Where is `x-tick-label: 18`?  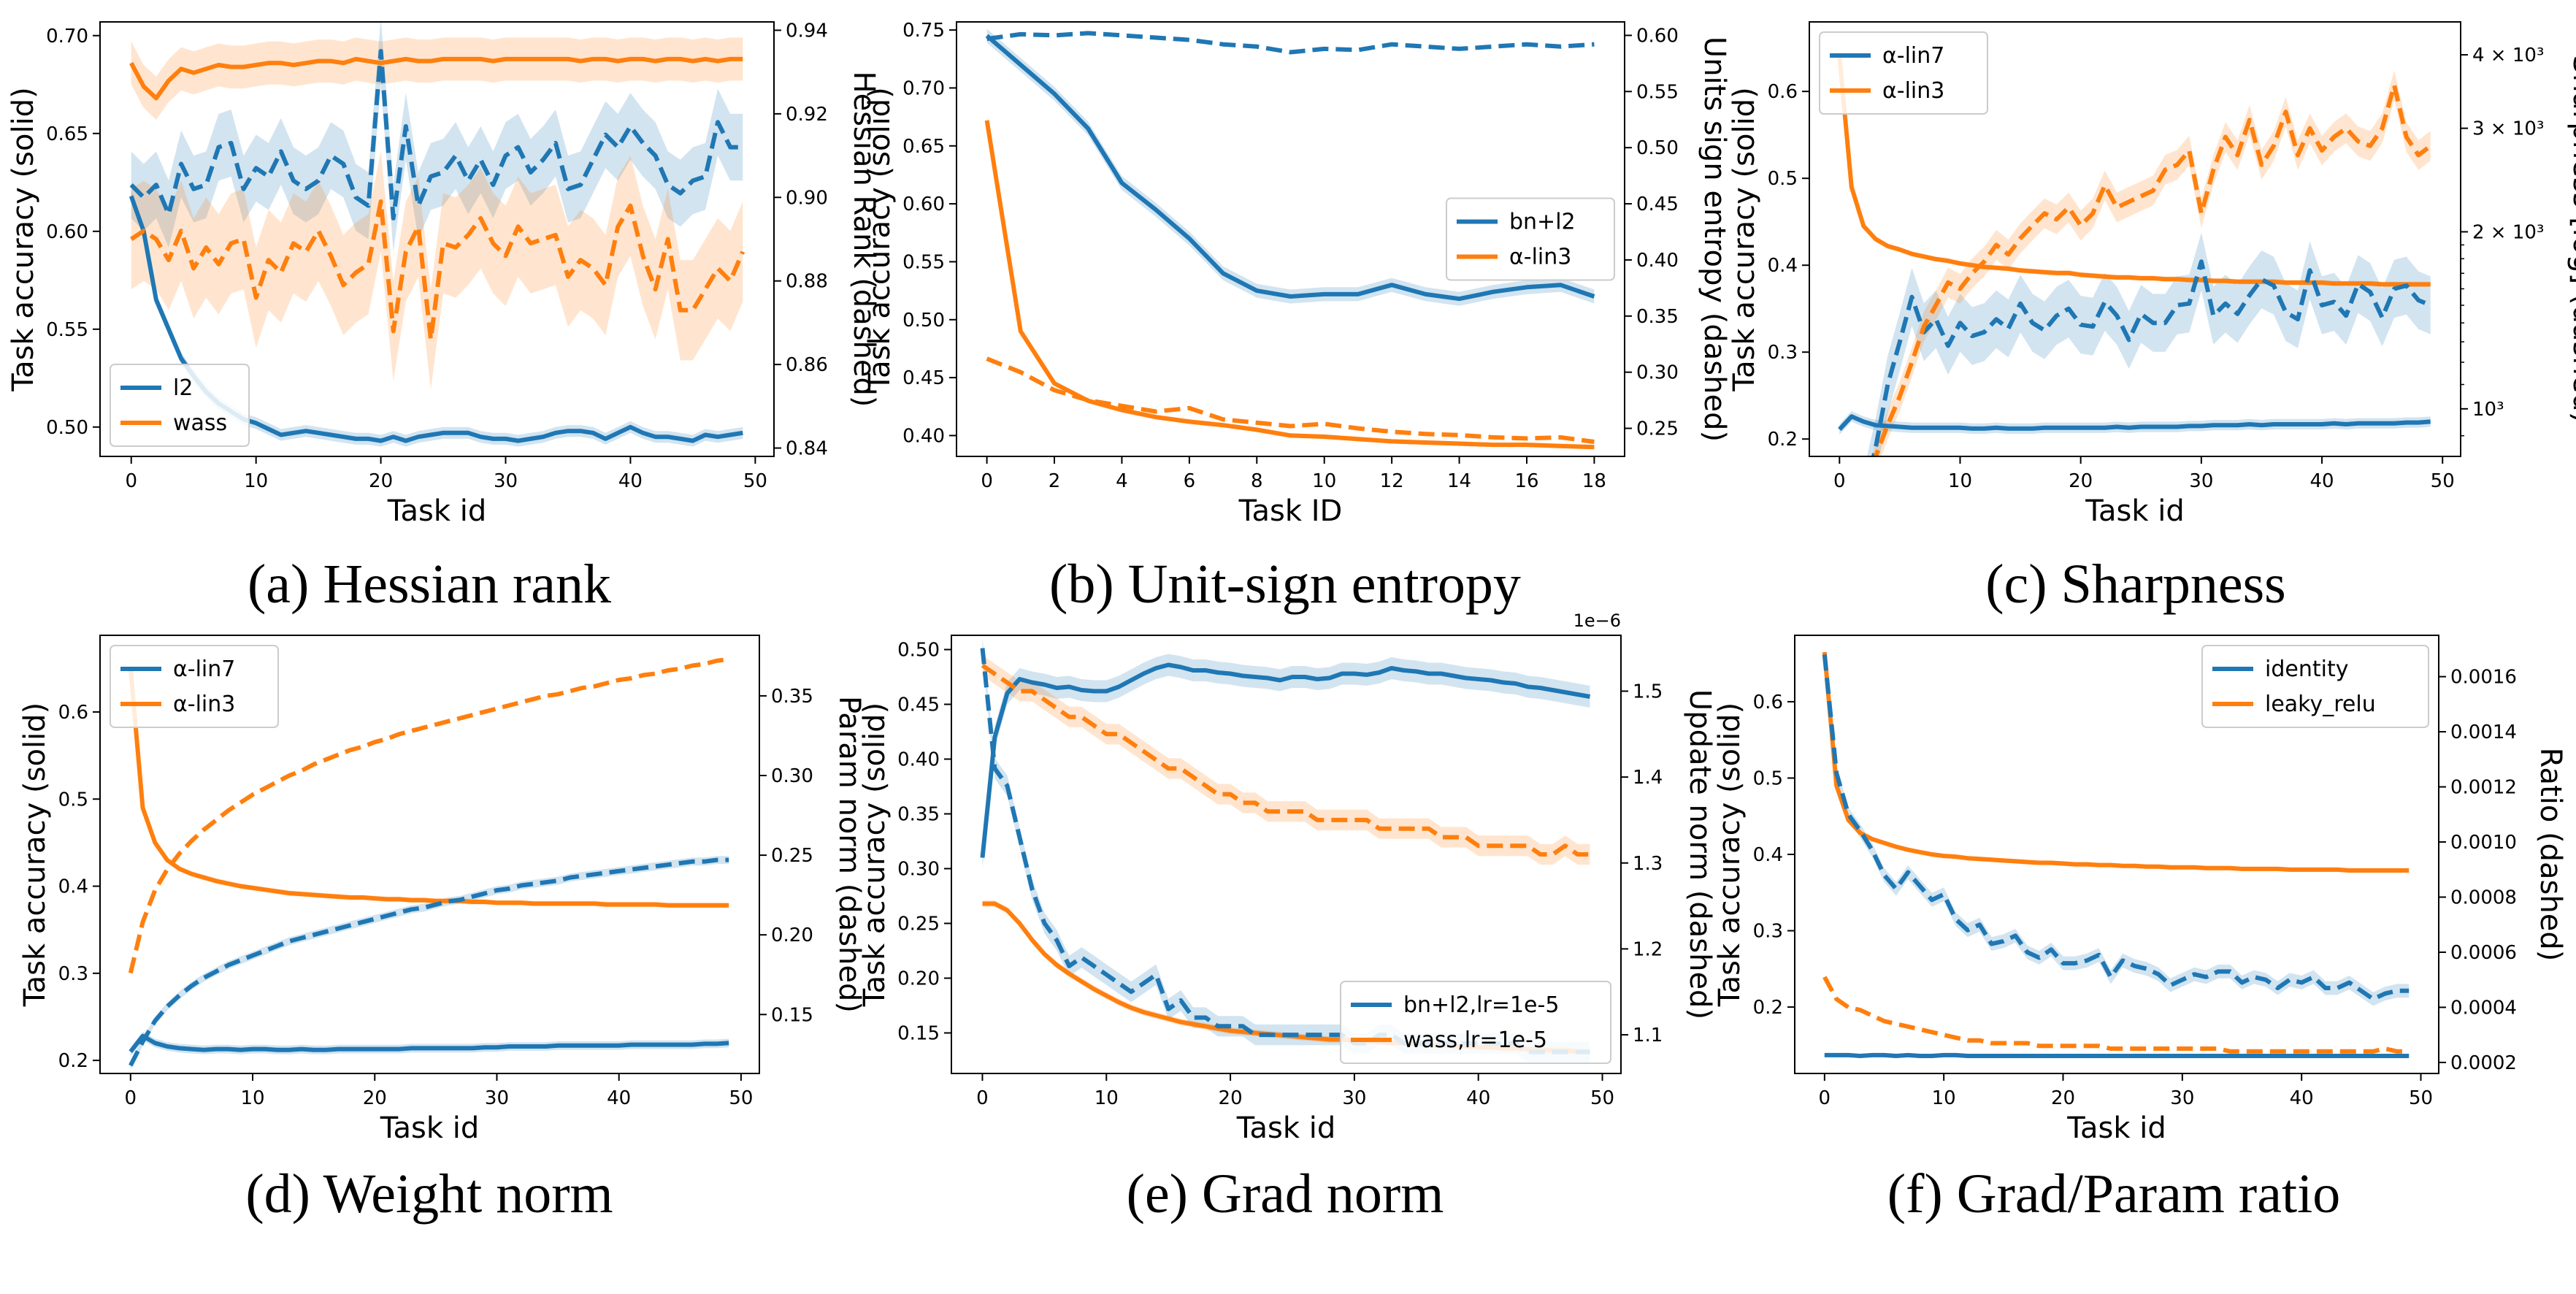 x-tick-label: 18 is located at coordinates (1594, 481).